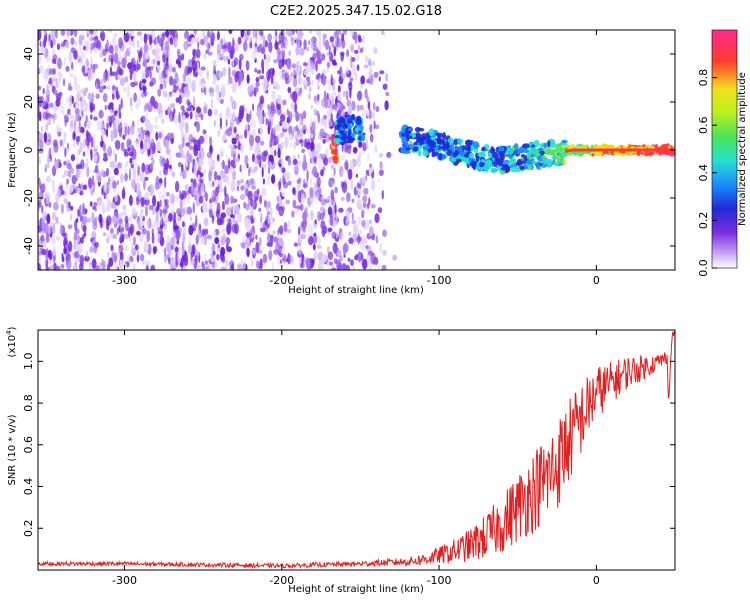  Describe the element at coordinates (707, 173) in the screenshot. I see `colorbar-ticks: 0.0 0.2 0.4 0.6 0.8` at that location.